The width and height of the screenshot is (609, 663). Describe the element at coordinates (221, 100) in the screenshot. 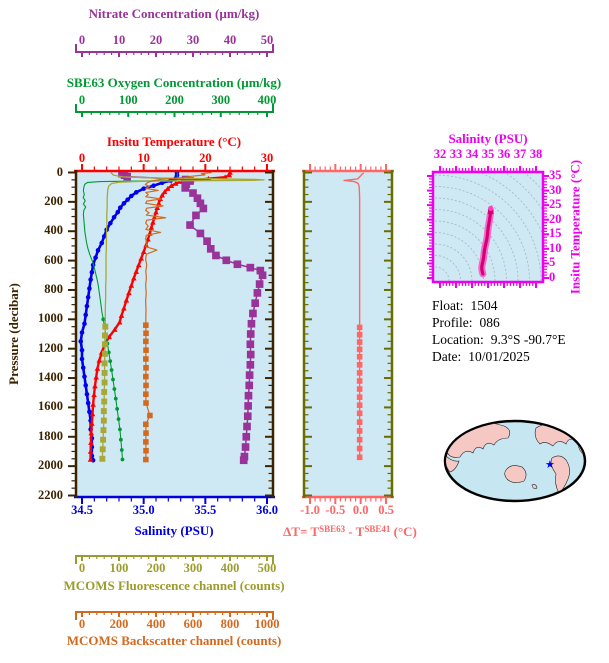

I see `oxygen-tick-label: 300` at that location.